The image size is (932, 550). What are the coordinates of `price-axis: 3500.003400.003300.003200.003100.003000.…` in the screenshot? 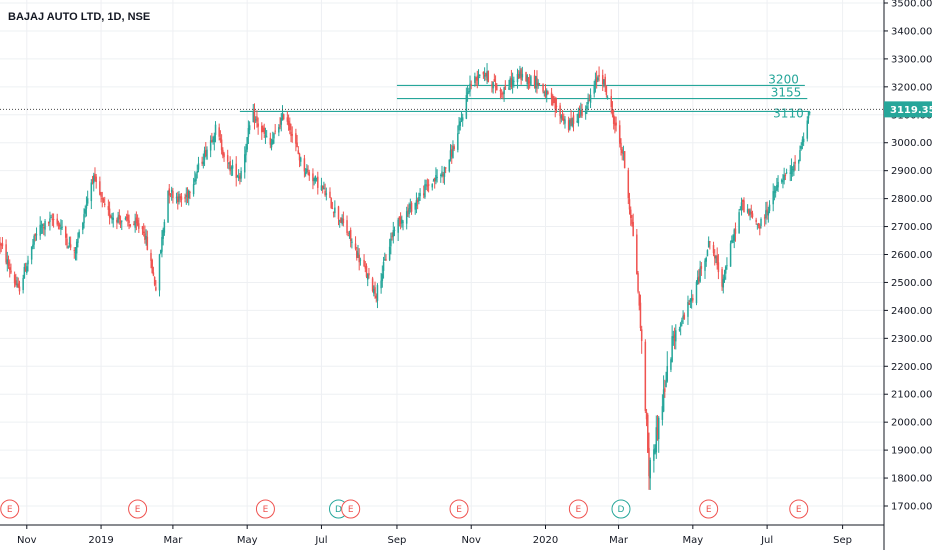 It's located at (907, 275).